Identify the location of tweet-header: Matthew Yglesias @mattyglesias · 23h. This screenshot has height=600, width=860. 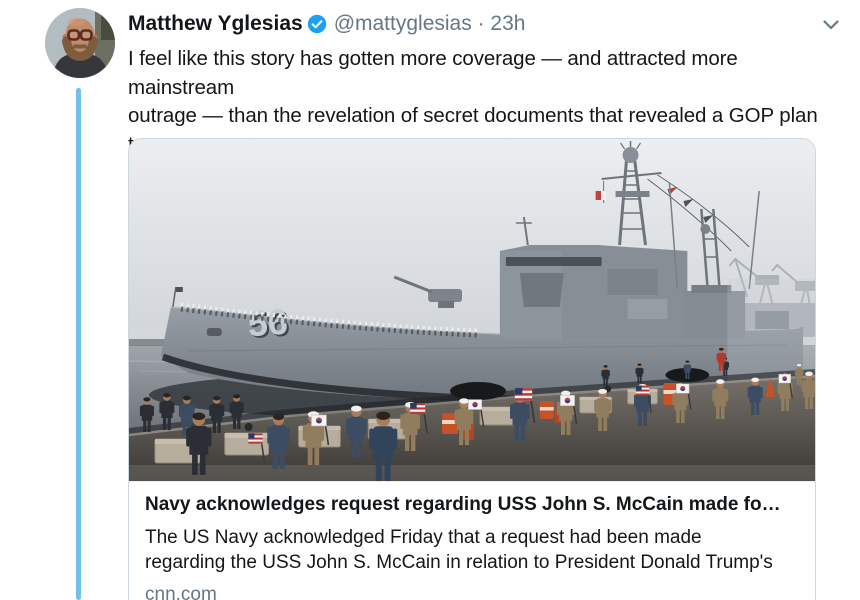
(478, 24).